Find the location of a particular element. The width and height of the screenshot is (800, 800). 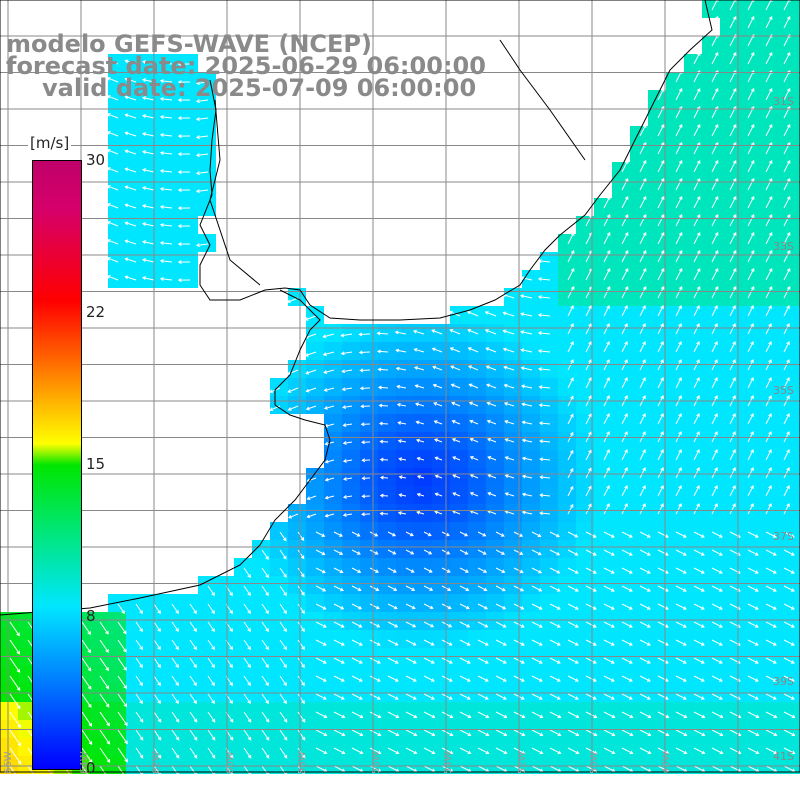

lat-label: 33S is located at coordinates (783, 246).